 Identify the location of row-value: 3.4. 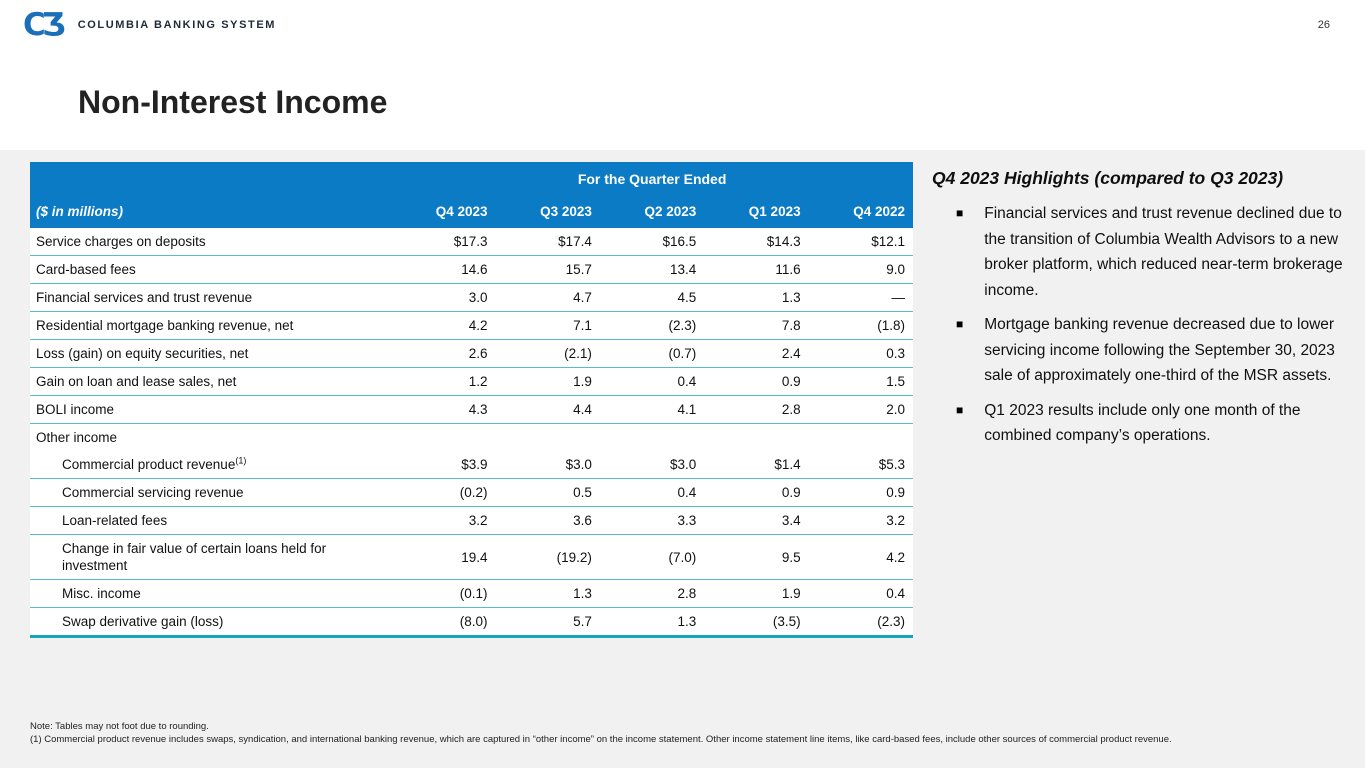
(756, 520).